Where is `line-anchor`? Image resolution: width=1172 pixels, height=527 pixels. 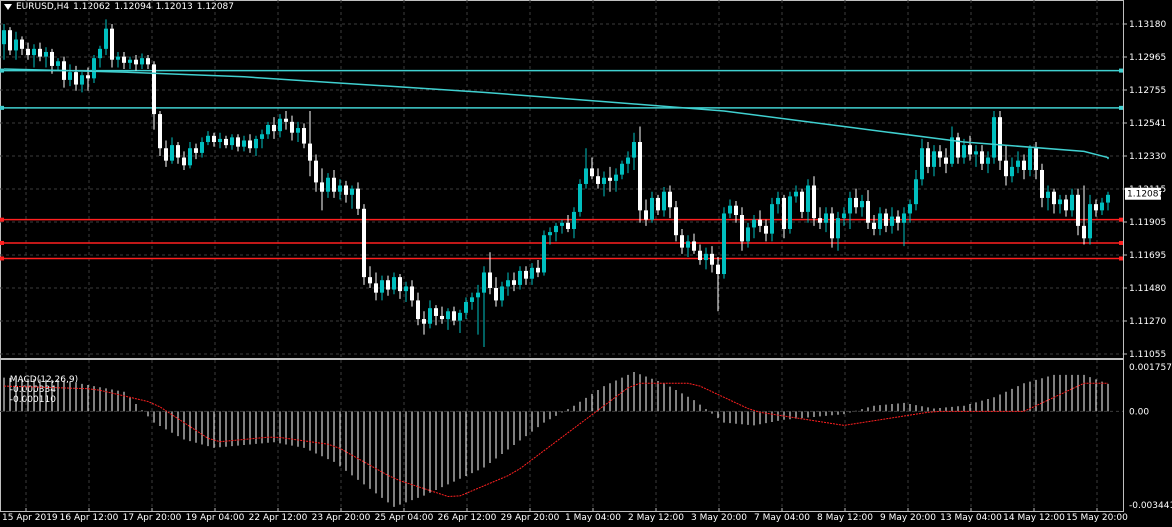 line-anchor is located at coordinates (2, 242).